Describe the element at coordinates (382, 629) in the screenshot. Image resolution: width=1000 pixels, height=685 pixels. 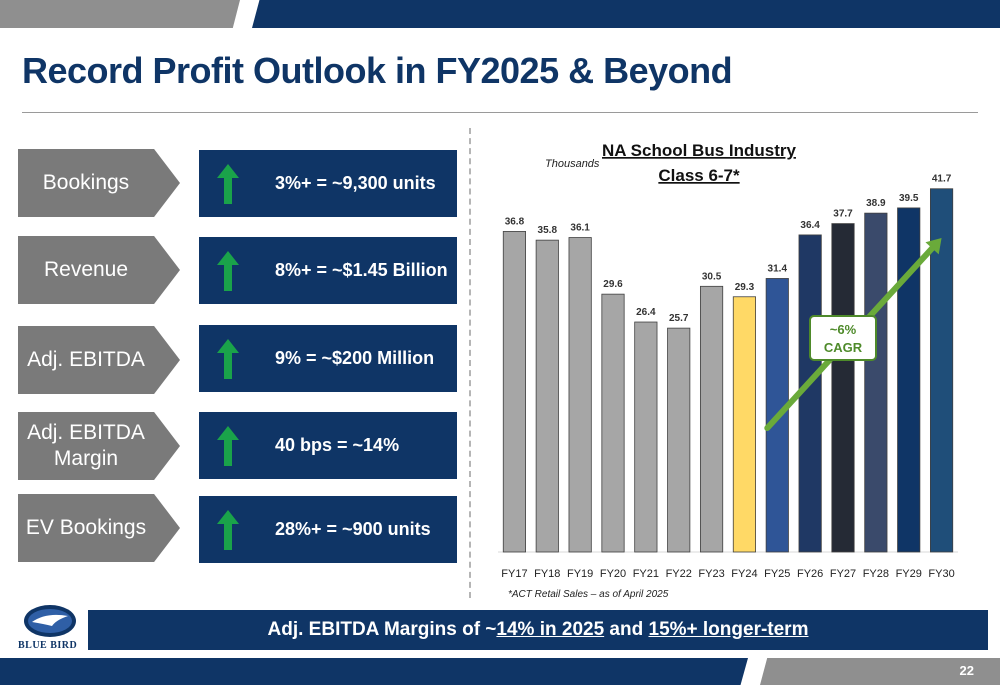
I see `footer-prefix: Adj. EBITDA Margins of ~` at that location.